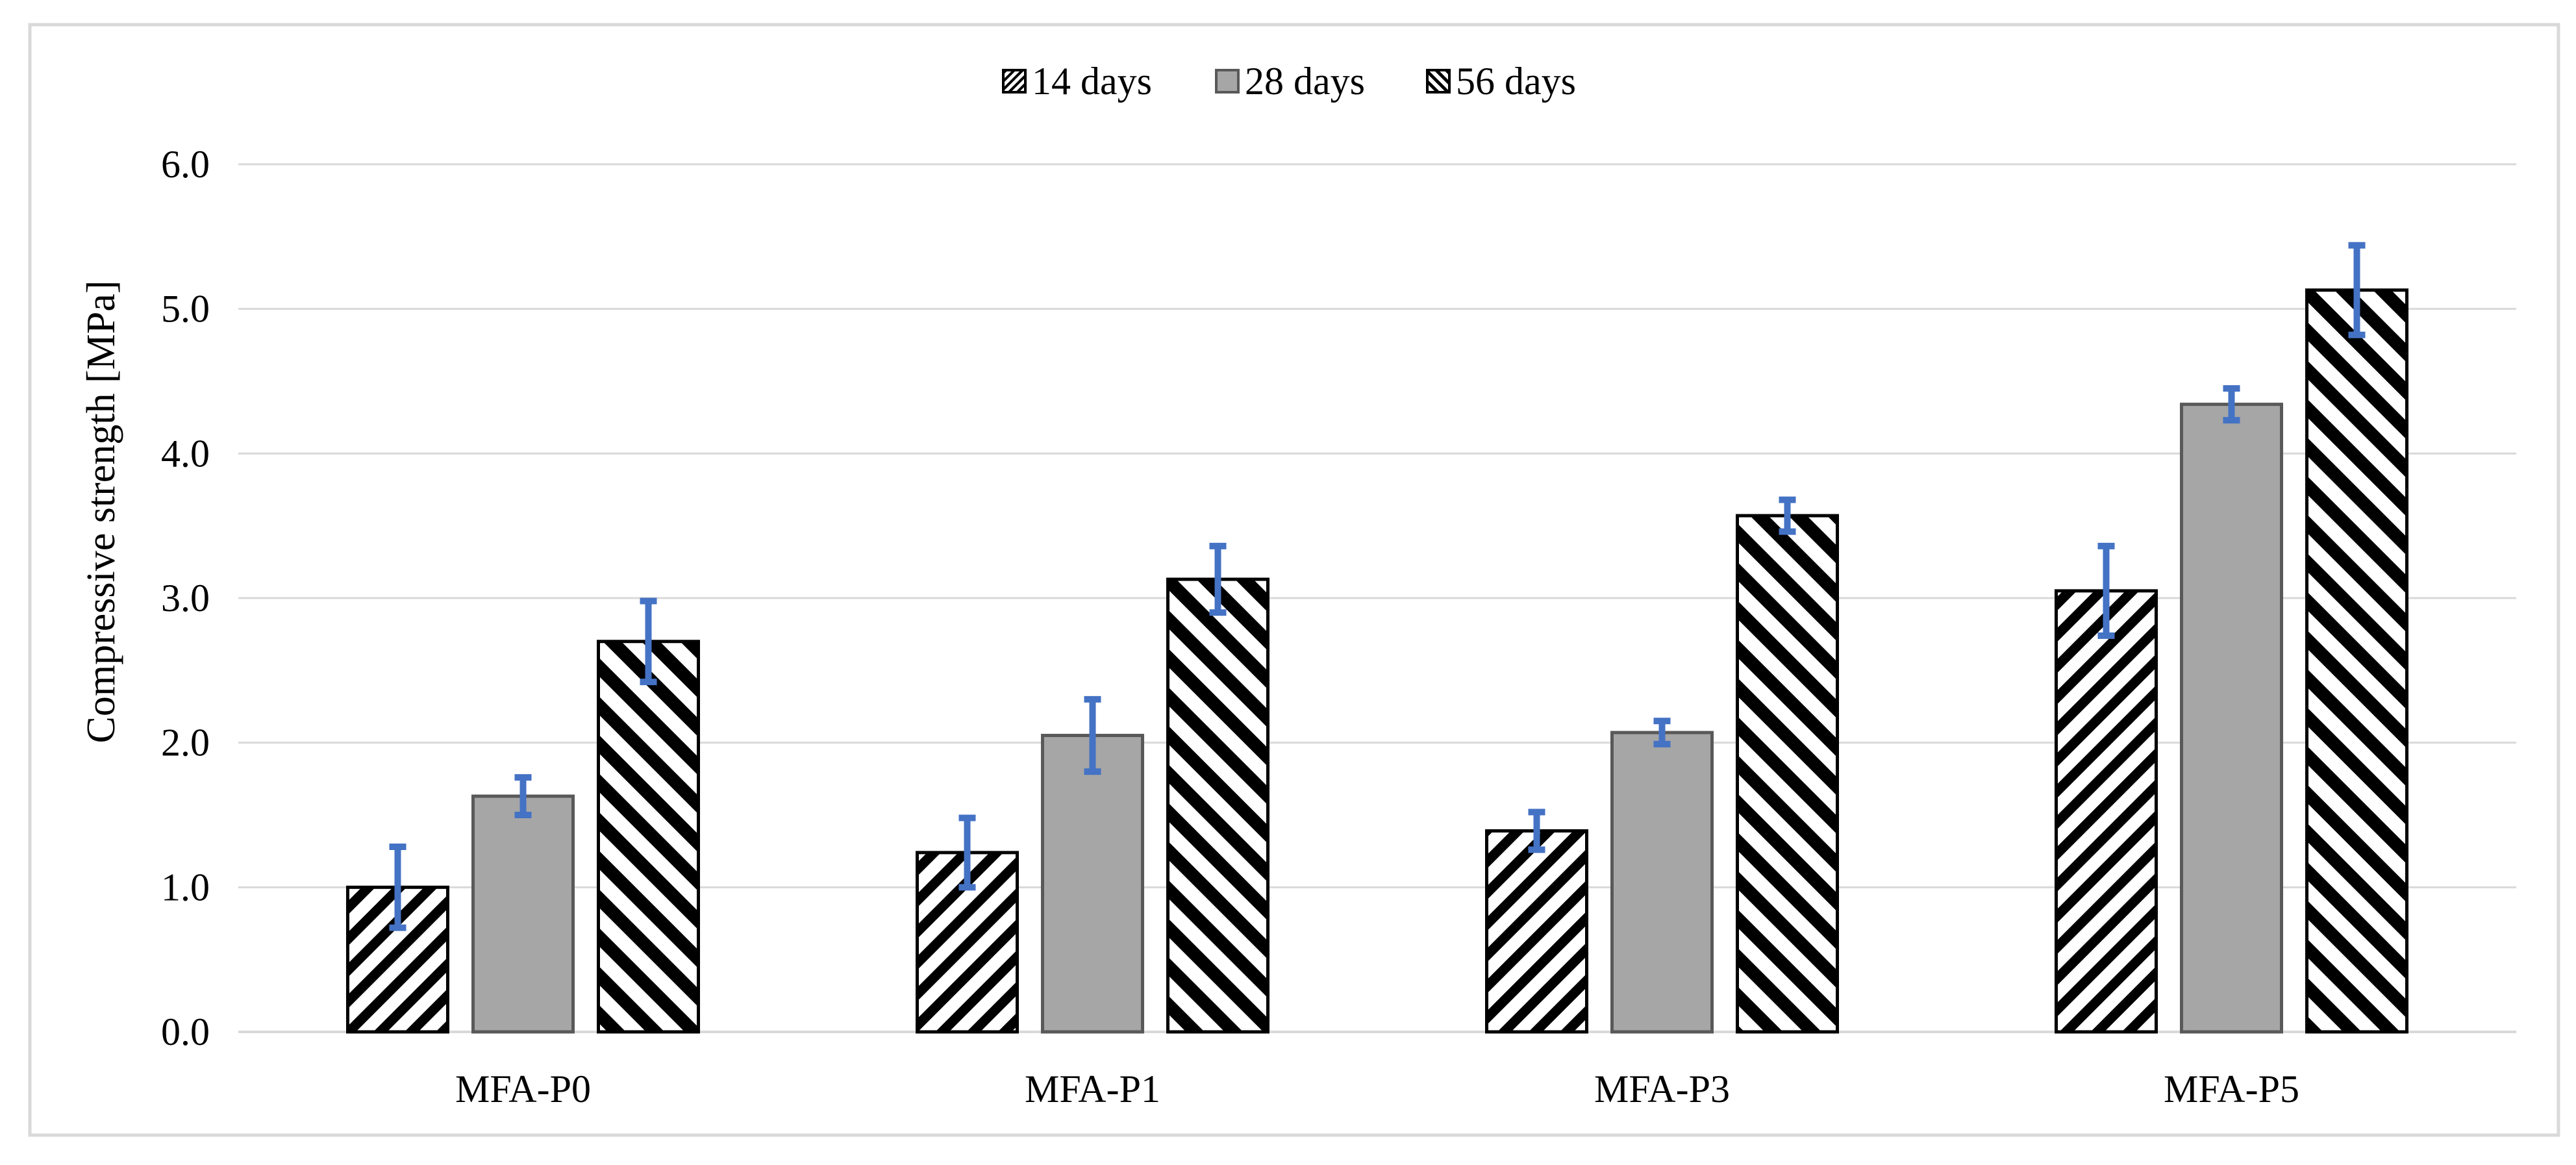 The image size is (2576, 1165). Describe the element at coordinates (1787, 515) in the screenshot. I see `error-bar-56-days-MFA-P3` at that location.